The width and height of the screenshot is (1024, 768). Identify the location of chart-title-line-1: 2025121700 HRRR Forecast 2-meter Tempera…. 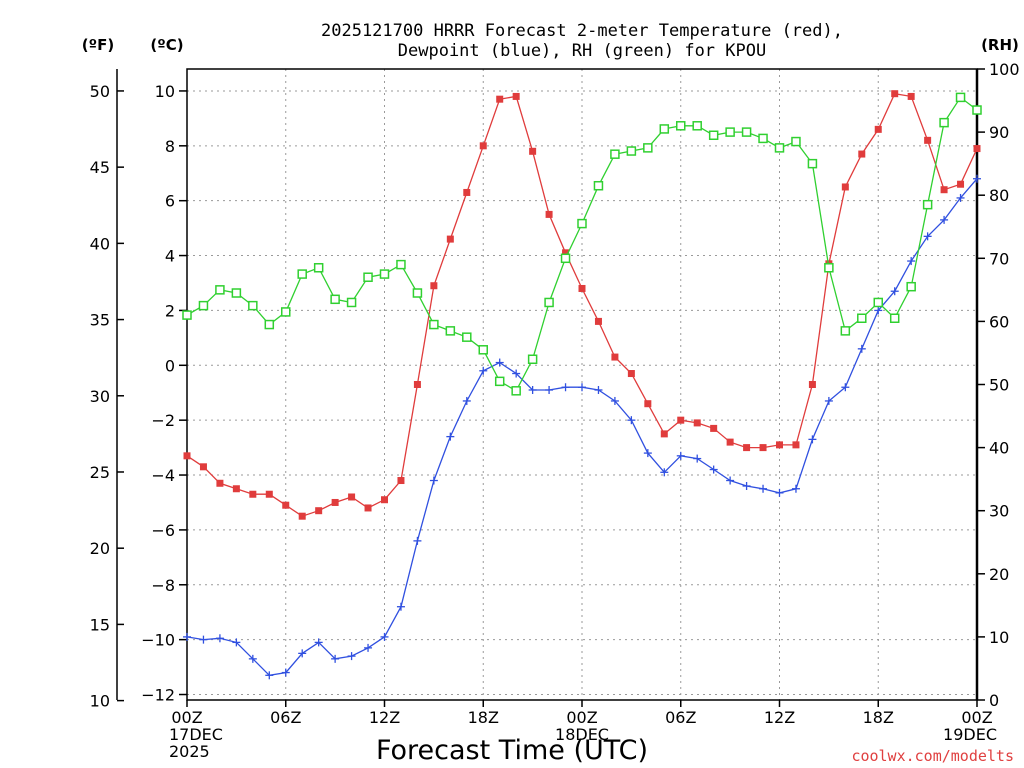
(582, 31).